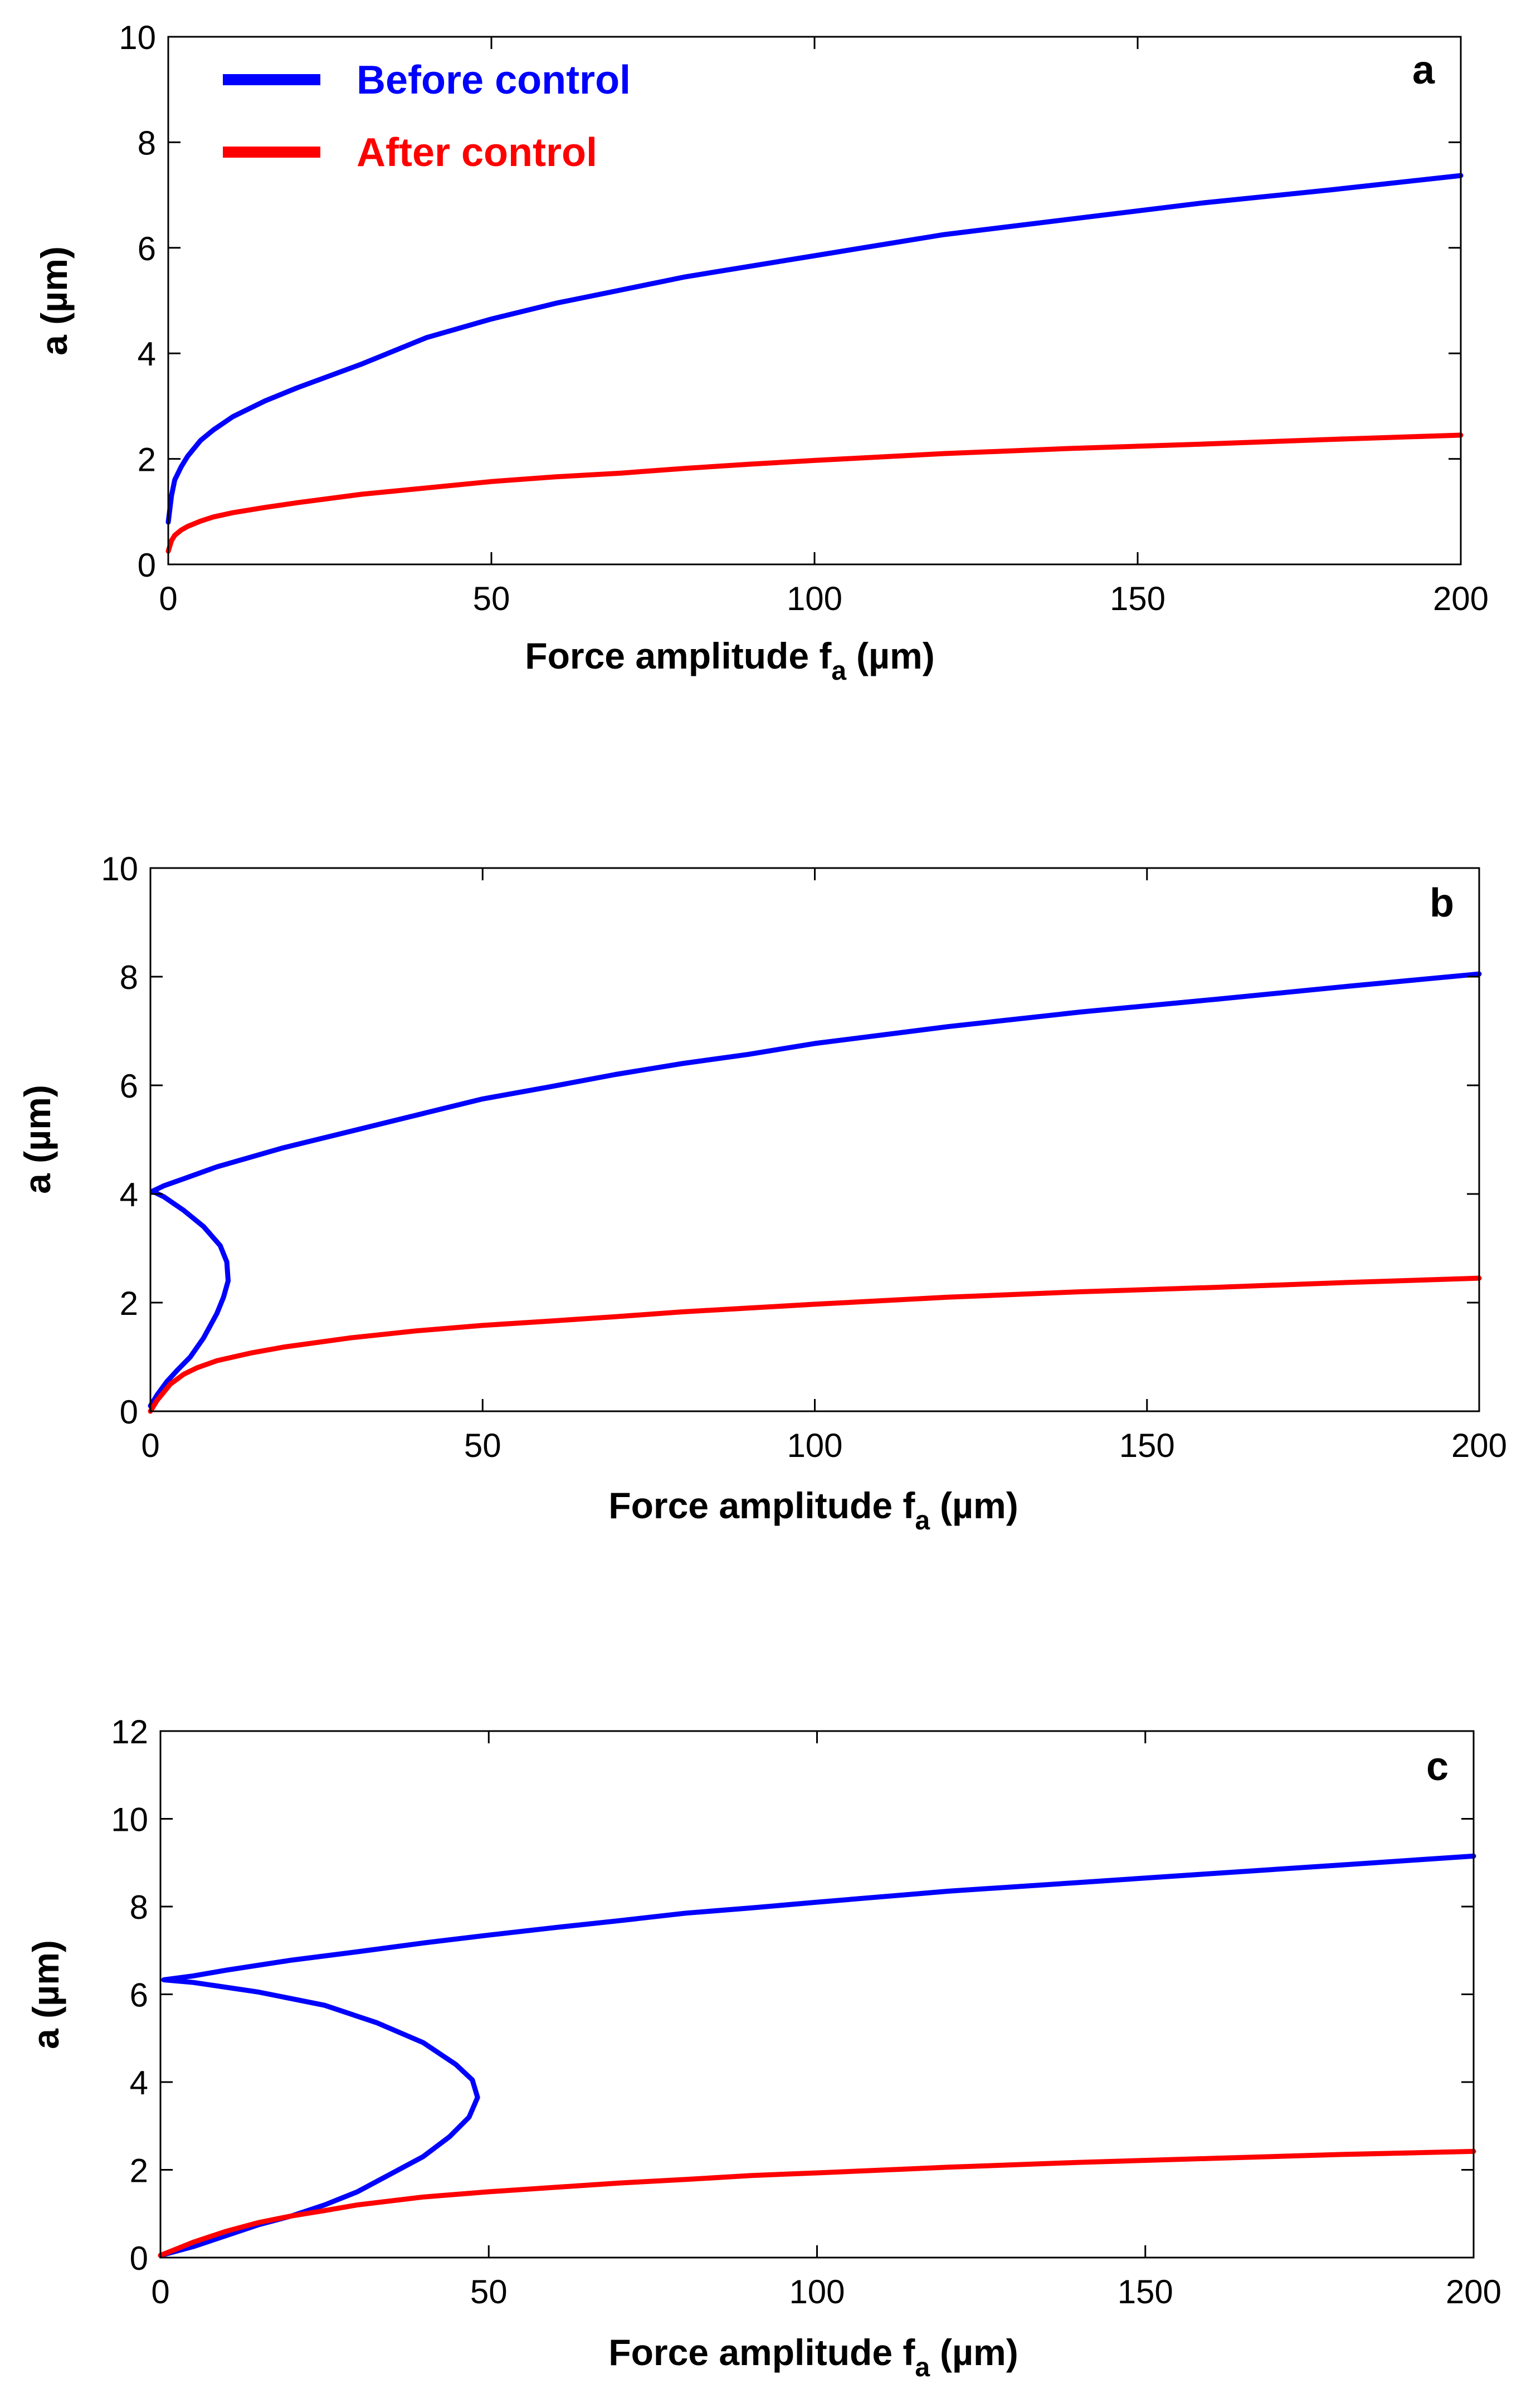  What do you see at coordinates (139, 2171) in the screenshot?
I see `panel-c-ytick-label: 2` at bounding box center [139, 2171].